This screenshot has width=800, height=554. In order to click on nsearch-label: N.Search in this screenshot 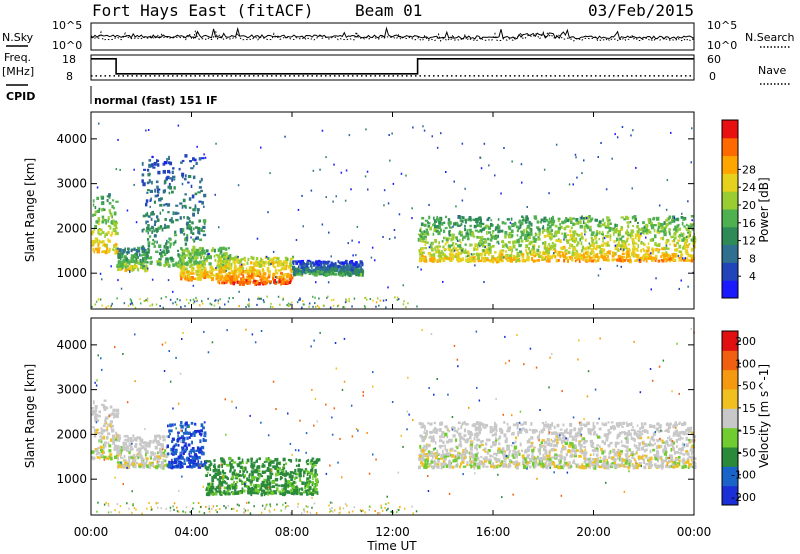, I will do `click(770, 37)`.